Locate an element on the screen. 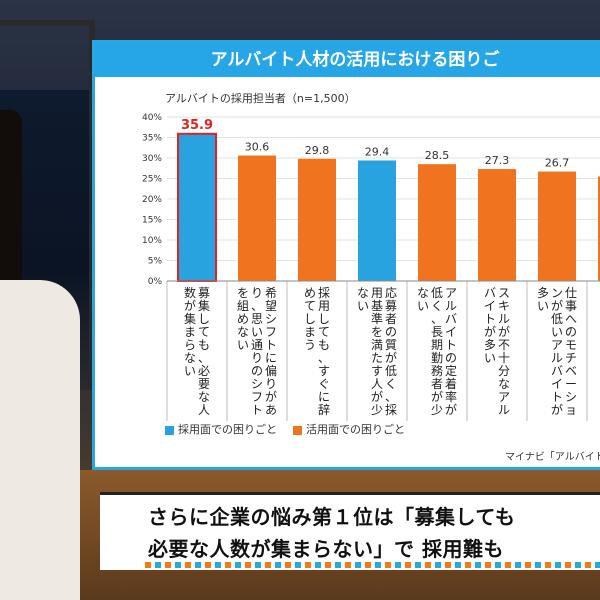 The width and height of the screenshot is (600, 600). category-label-char: 質 is located at coordinates (391, 344).